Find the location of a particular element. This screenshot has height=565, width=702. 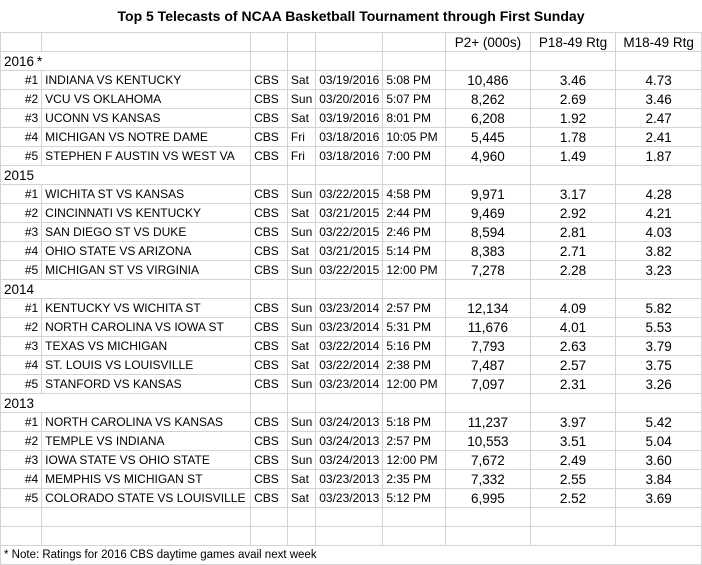

date-cell: 03/18/2016 is located at coordinates (349, 137).